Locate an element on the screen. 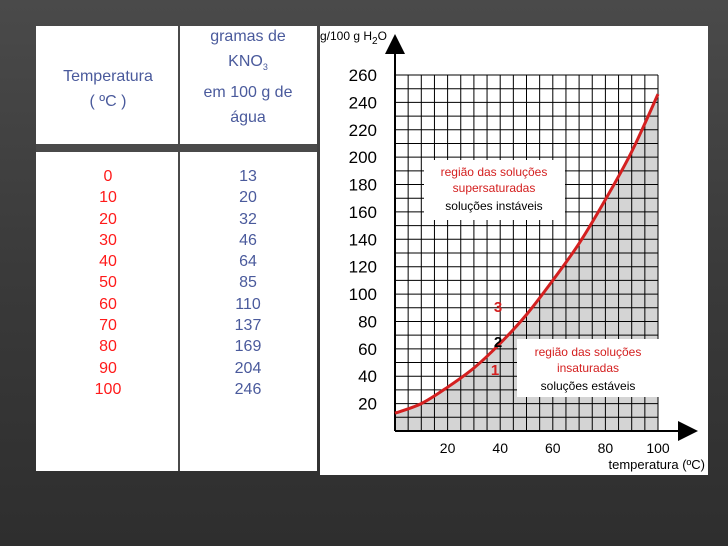 This screenshot has width=728, height=546. y-tick-label: 180 is located at coordinates (363, 185).